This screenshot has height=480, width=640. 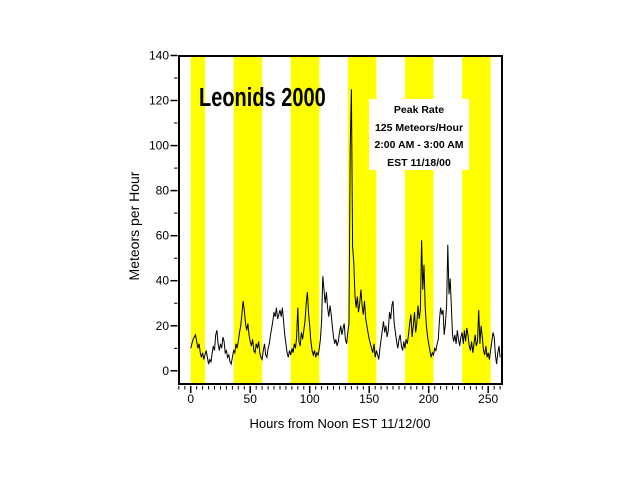 I want to click on annotation-line-1: Peak Rate, so click(x=419, y=110).